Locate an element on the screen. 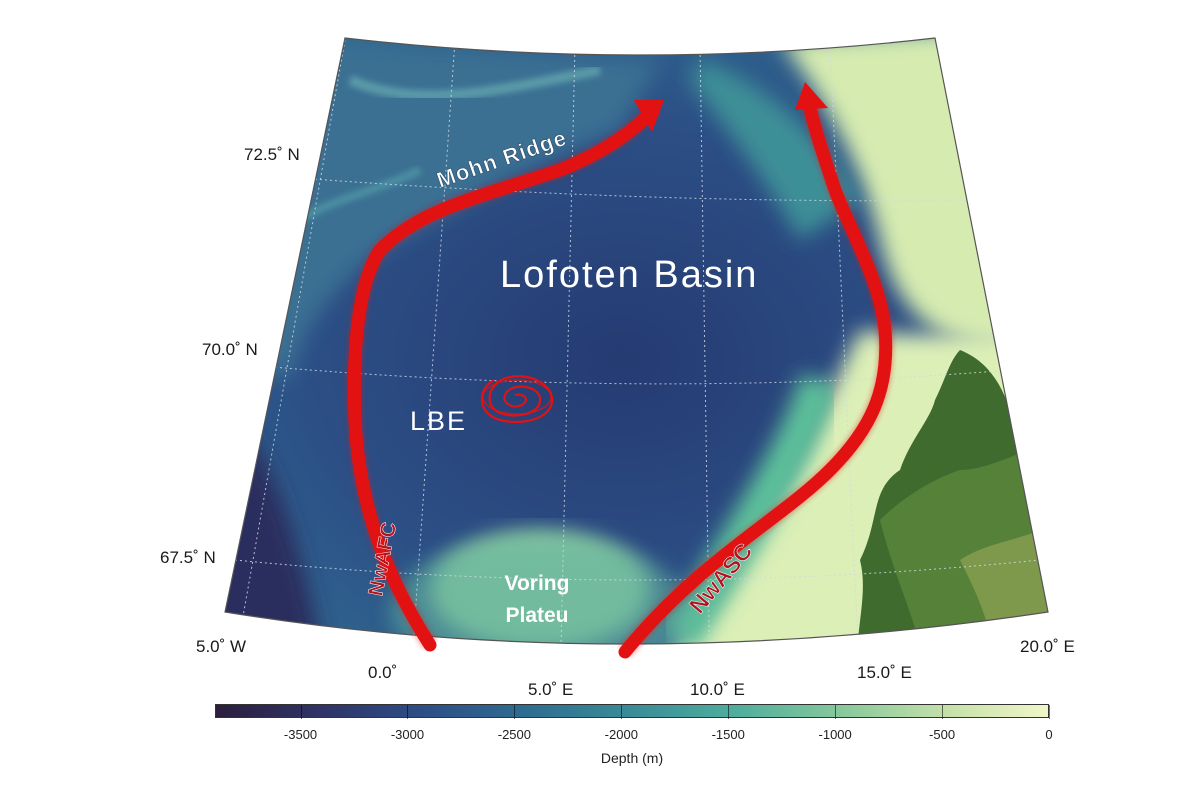 The image size is (1200, 805). label-plateu: Plateu is located at coordinates (536, 615).